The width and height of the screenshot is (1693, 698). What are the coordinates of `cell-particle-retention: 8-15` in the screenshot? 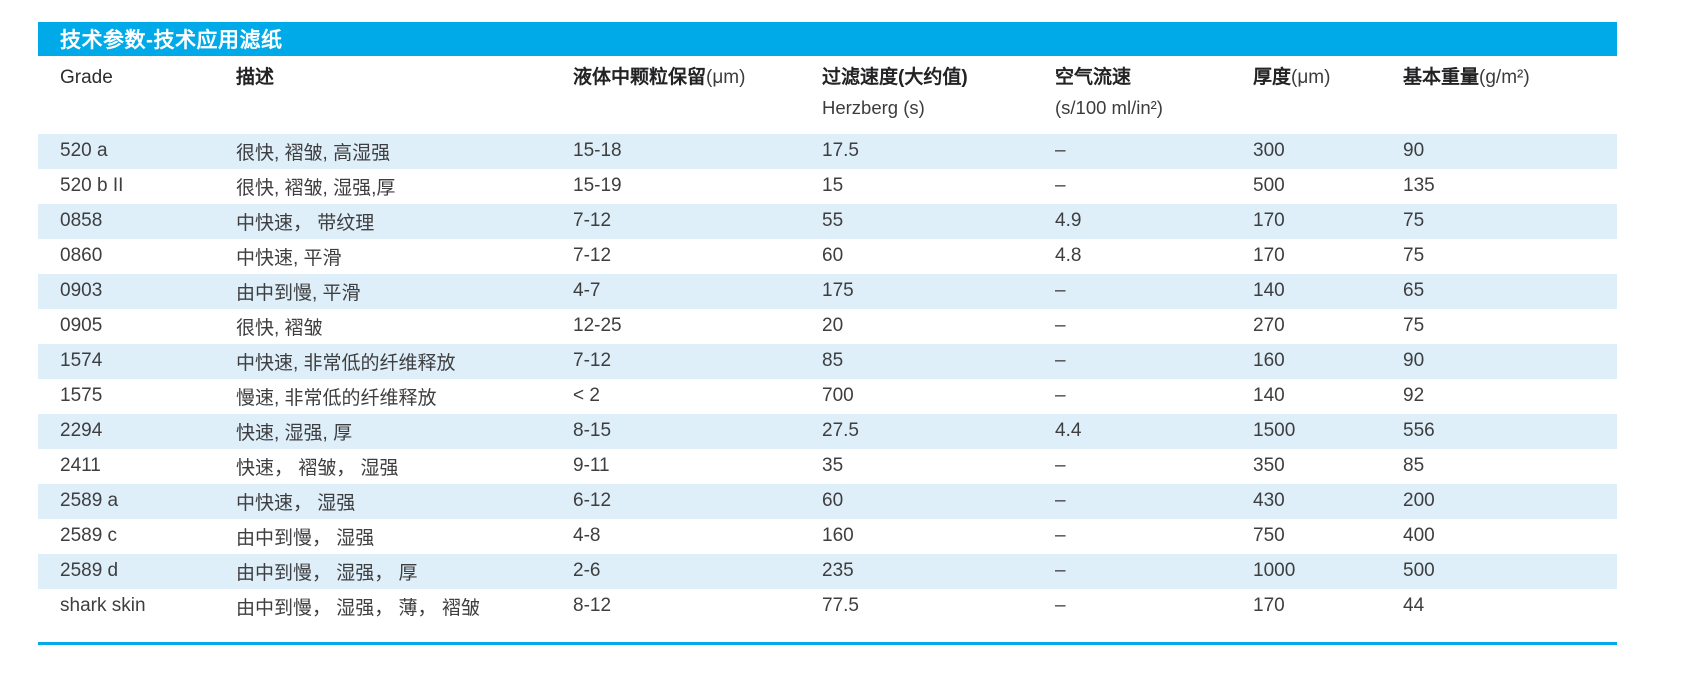 It's located at (592, 431).